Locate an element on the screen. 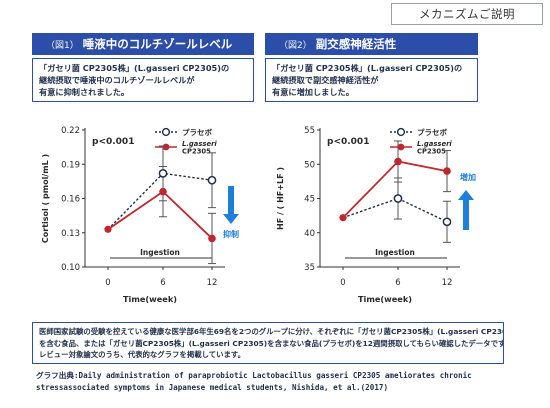 This screenshot has width=550, height=408. cortisol-placebo-line is located at coordinates (160, 201).